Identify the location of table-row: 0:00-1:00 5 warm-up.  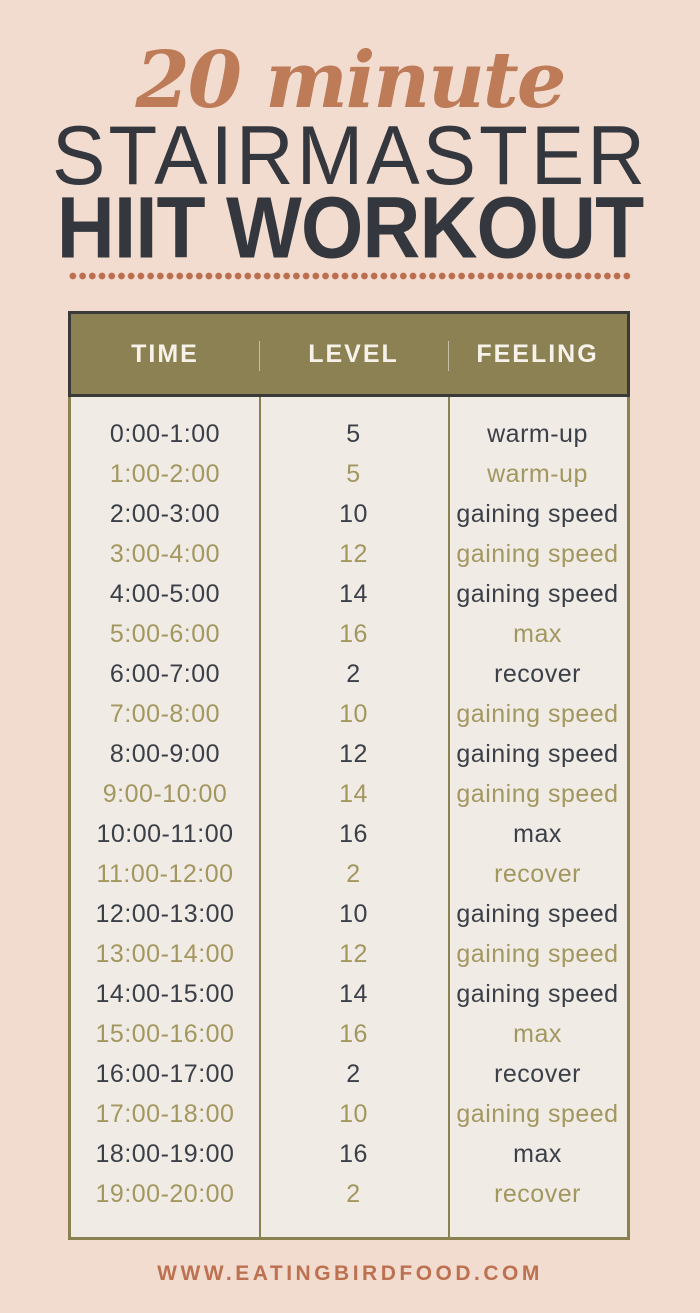
(349, 434).